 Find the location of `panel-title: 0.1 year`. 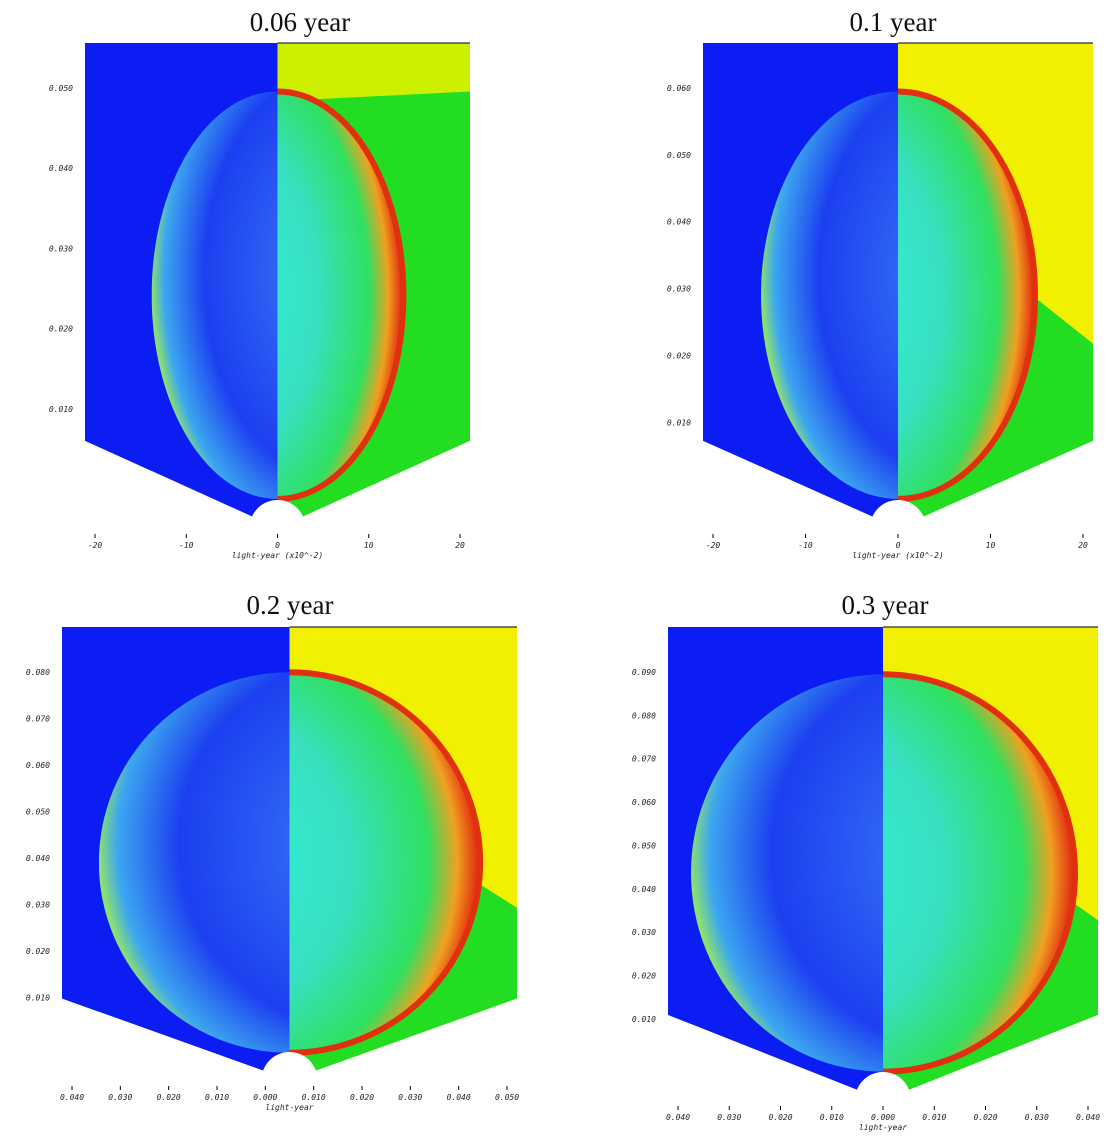

panel-title: 0.1 year is located at coordinates (893, 22).